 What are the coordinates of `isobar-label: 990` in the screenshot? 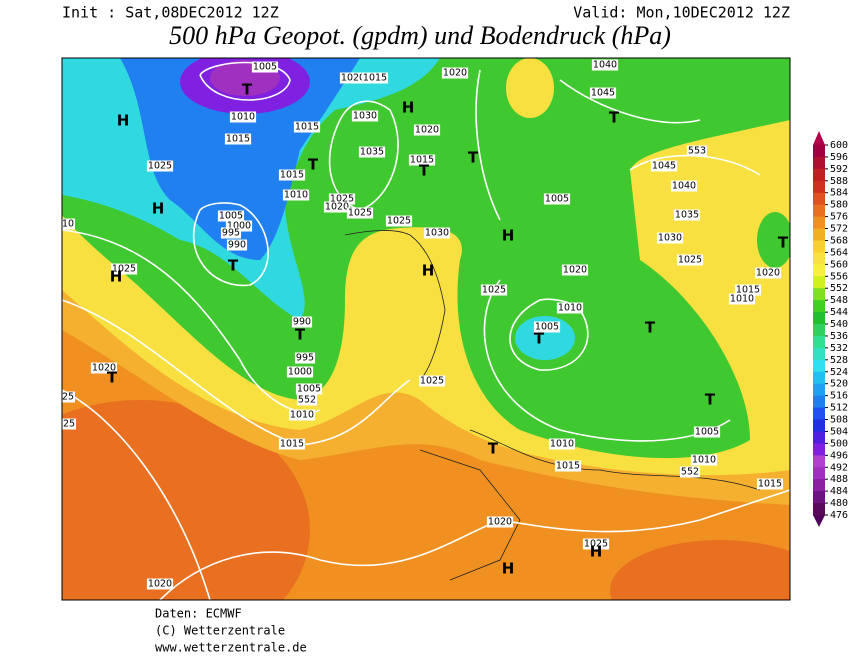 It's located at (302, 322).